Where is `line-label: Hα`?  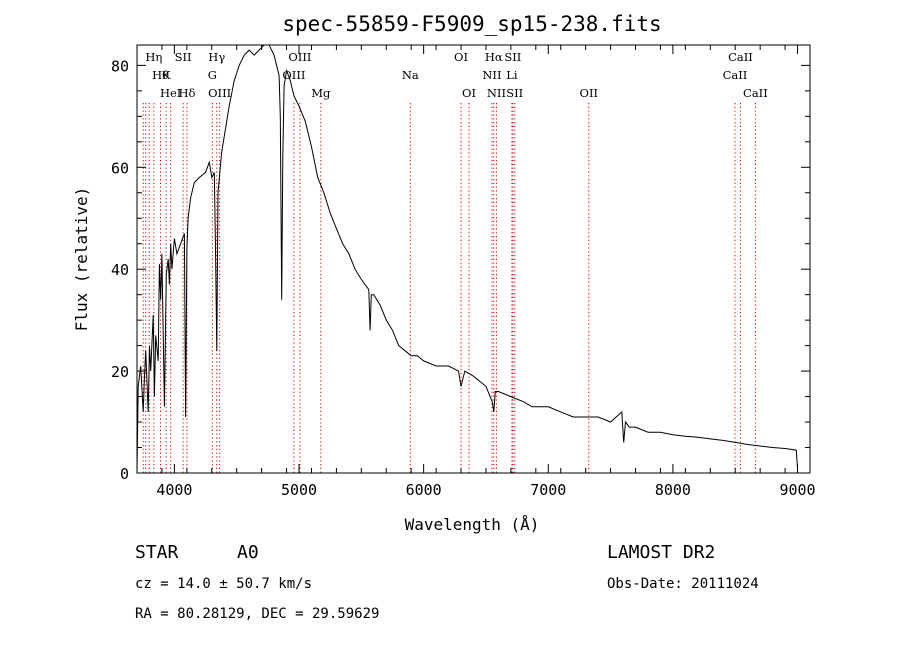
line-label: Hα is located at coordinates (494, 57).